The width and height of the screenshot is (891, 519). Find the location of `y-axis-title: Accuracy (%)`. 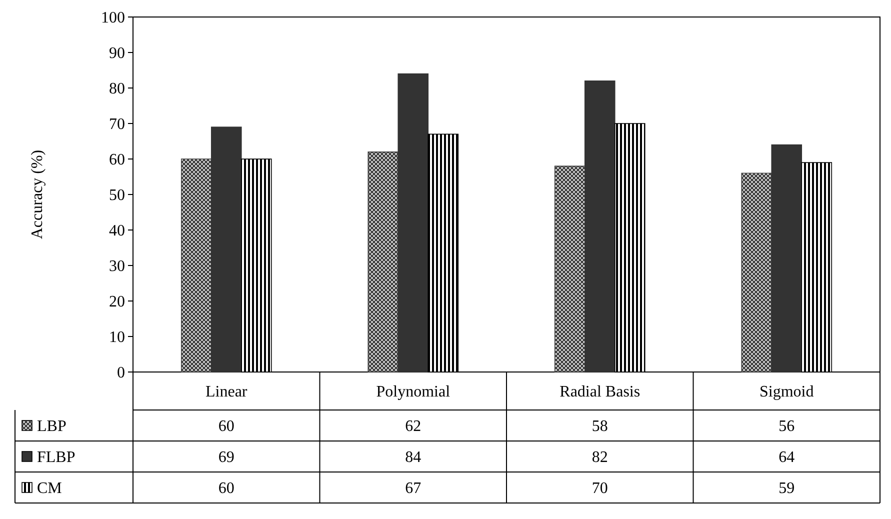

y-axis-title: Accuracy (%) is located at coordinates (37, 195).